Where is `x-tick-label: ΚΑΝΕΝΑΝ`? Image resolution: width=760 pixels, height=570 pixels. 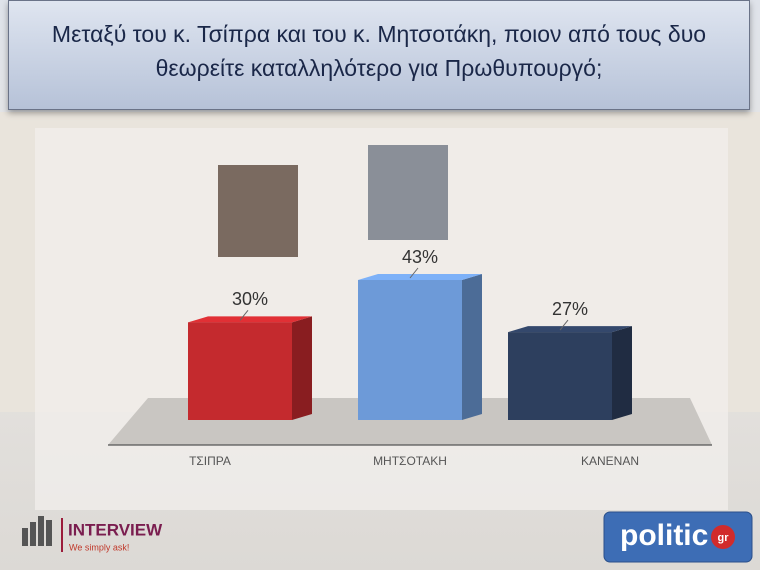 x-tick-label: ΚΑΝΕΝΑΝ is located at coordinates (610, 461).